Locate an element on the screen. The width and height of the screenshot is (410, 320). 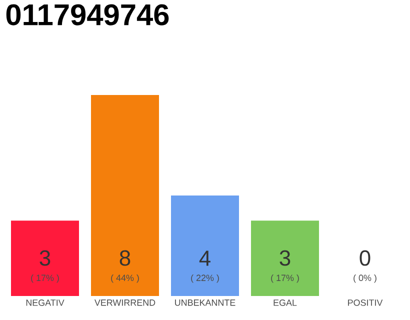
data-label: 4 is located at coordinates (204, 258).